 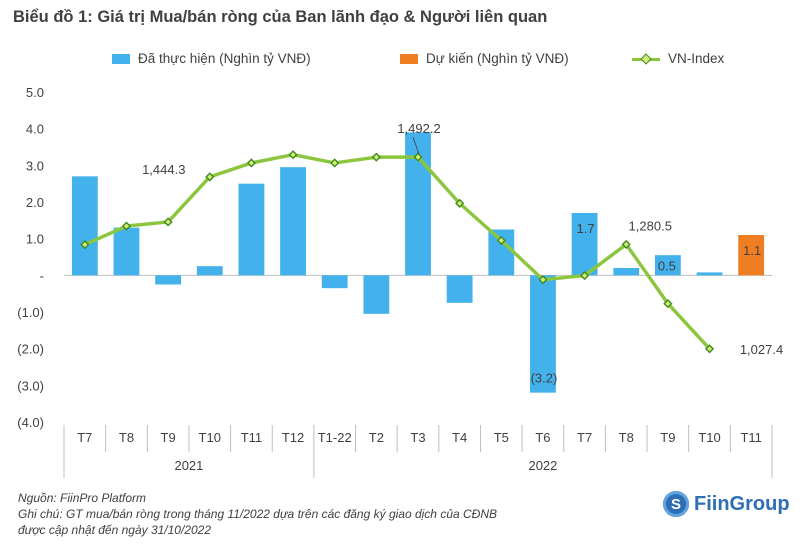 I want to click on x-tick-label-t6: T6, so click(x=542, y=437).